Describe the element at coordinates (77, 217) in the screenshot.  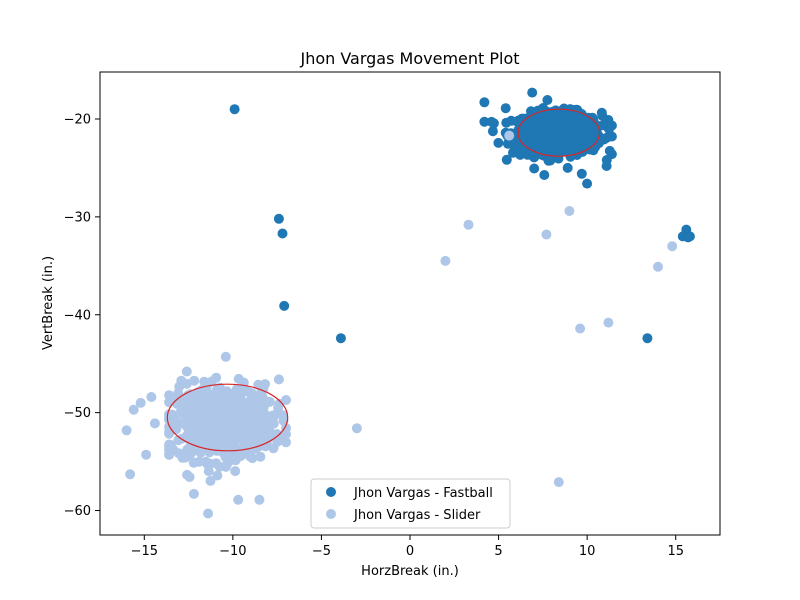
I see `y-tick-label: −30` at that location.